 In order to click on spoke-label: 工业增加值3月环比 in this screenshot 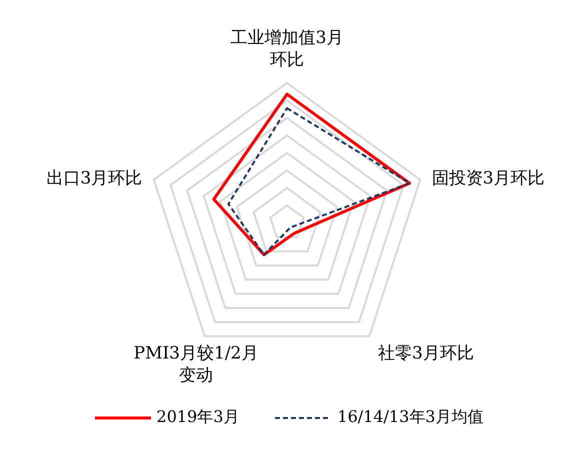, I will do `click(287, 49)`.